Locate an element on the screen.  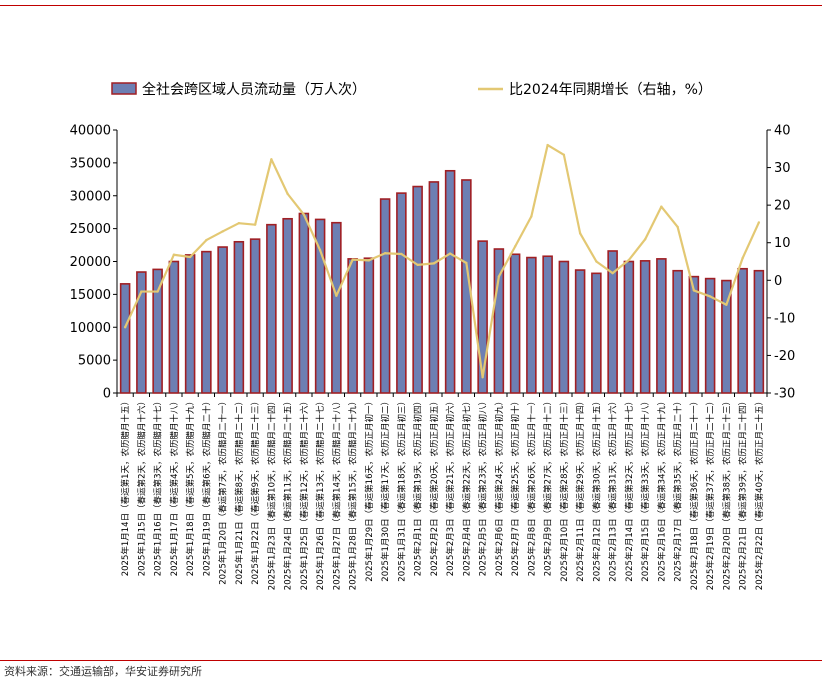
bottom-rule is located at coordinates (411, 660).